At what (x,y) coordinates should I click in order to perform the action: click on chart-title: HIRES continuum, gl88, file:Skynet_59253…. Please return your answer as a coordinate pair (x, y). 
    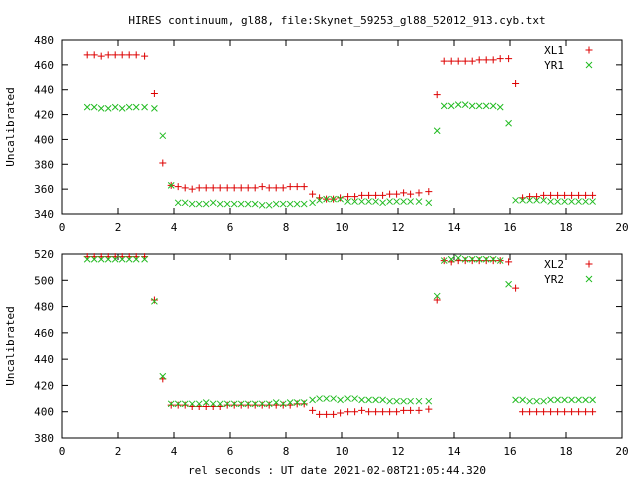
    Looking at the image, I should click on (336, 20).